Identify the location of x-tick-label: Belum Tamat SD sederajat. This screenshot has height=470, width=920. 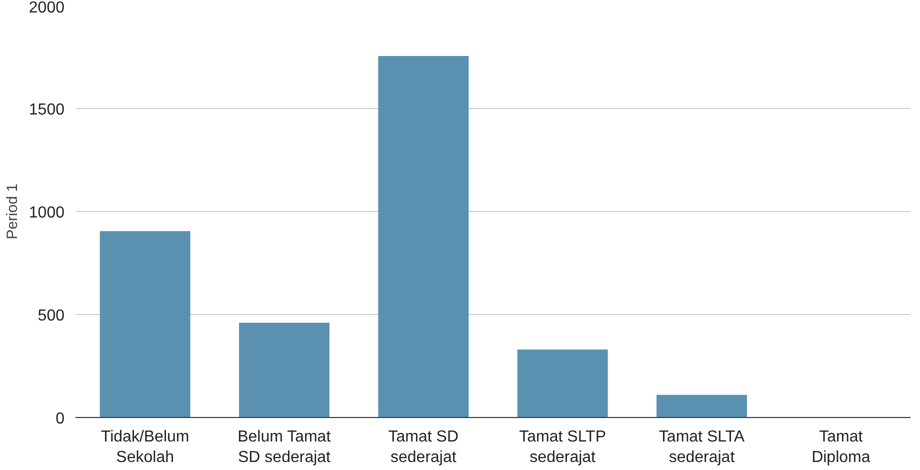
(285, 447).